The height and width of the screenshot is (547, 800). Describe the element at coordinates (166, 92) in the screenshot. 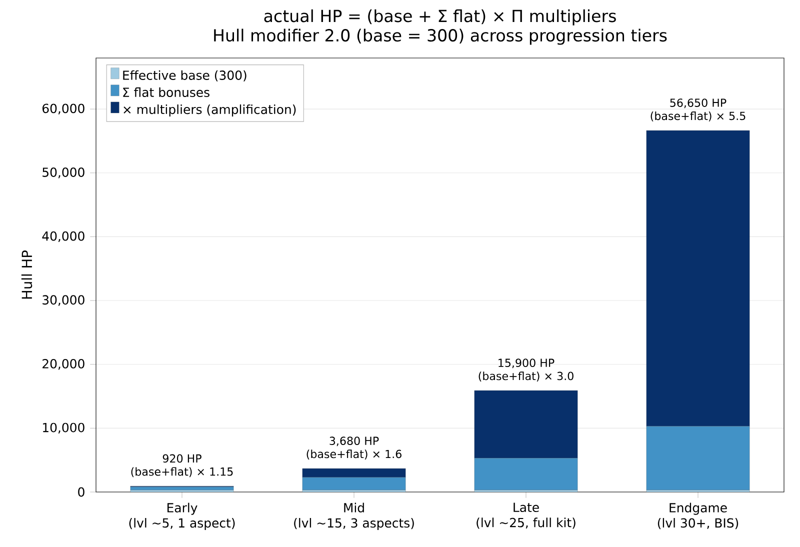

I see `legend-label: Σ flat bonuses` at that location.